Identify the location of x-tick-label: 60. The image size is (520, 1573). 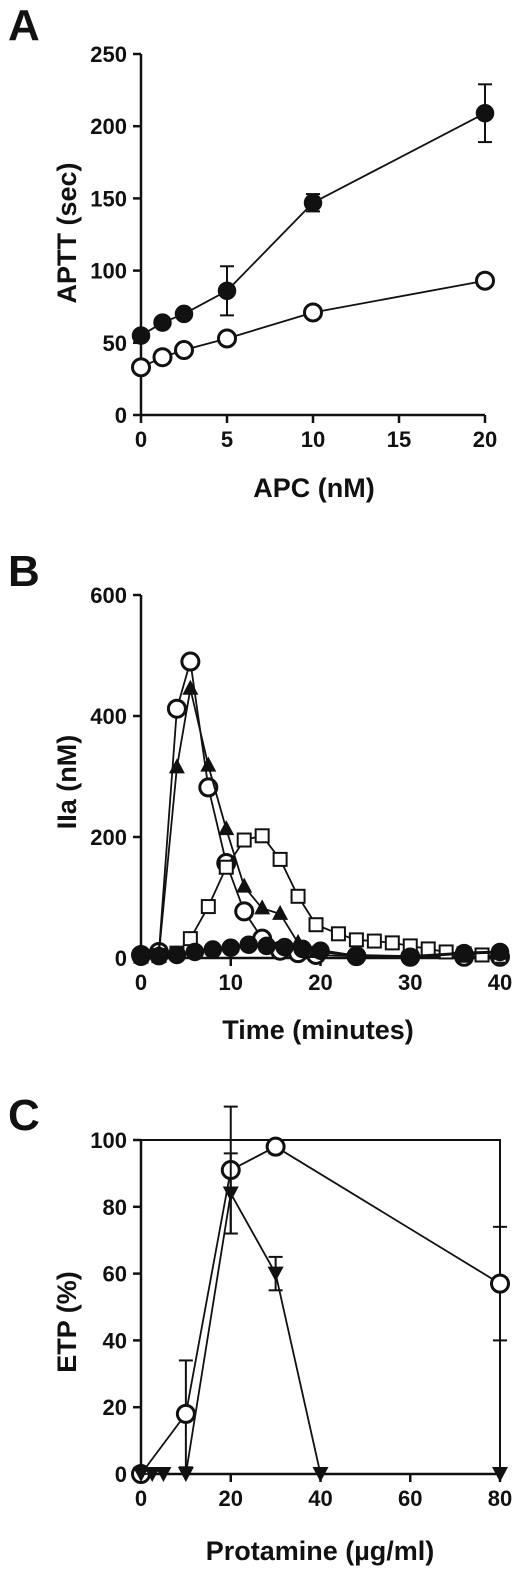
(410, 1498).